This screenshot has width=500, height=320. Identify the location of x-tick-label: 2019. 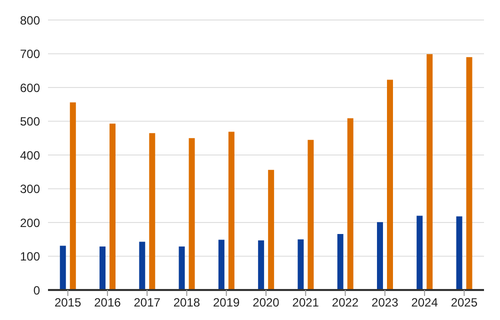
(226, 303).